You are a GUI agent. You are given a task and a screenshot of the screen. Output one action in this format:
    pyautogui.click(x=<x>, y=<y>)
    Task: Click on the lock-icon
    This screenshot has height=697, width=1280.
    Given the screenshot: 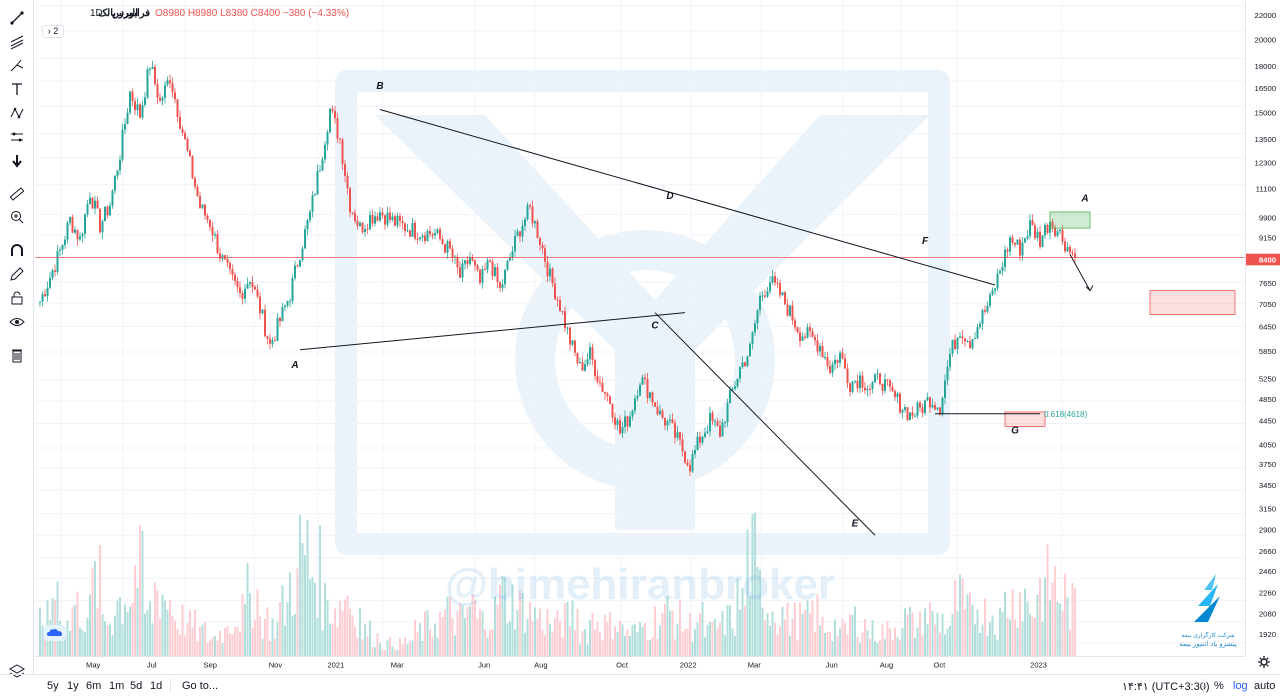 What is the action you would take?
    pyautogui.click(x=17, y=298)
    